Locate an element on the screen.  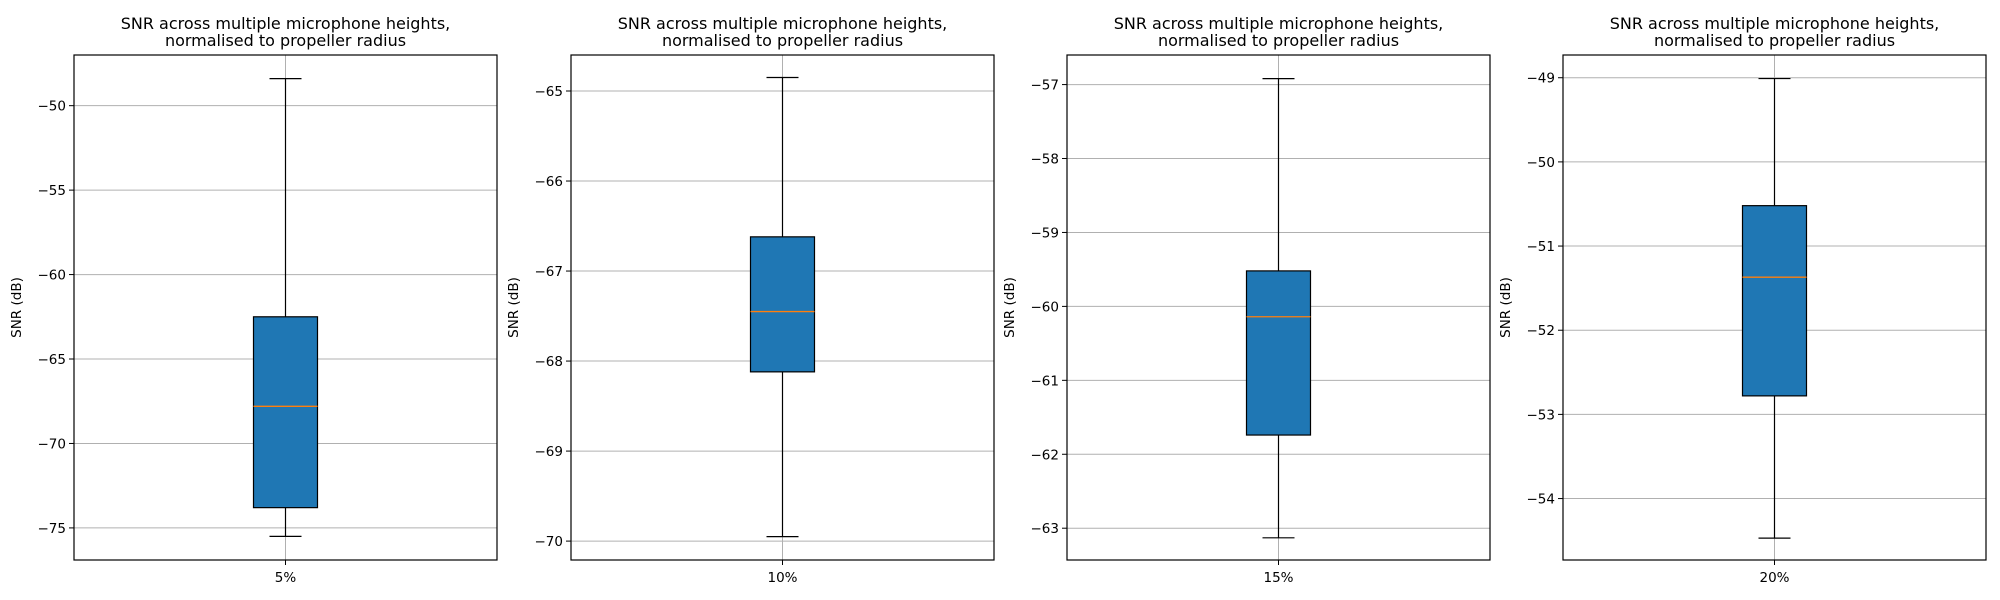
x-tick-label: 10% is located at coordinates (782, 578).